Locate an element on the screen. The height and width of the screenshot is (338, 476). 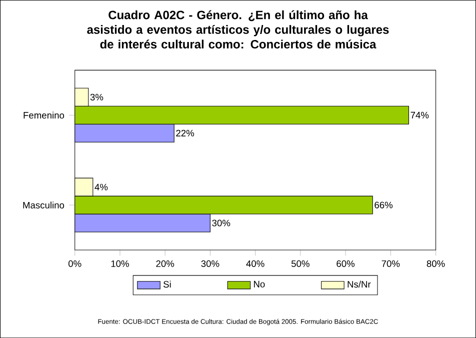
data-label: 22% is located at coordinates (185, 133).